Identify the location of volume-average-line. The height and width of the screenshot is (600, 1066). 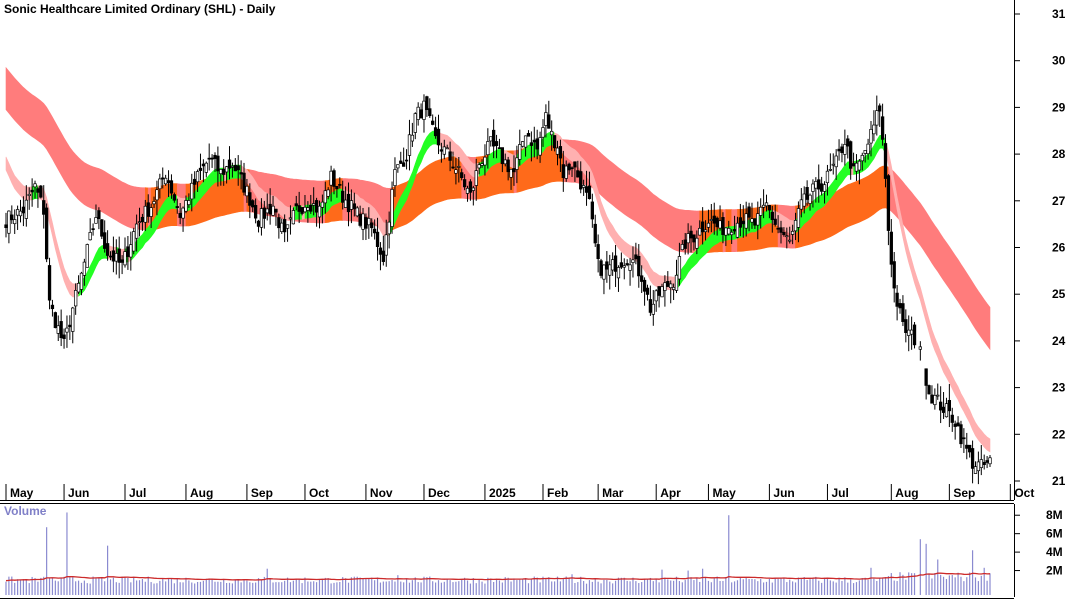
(498, 577).